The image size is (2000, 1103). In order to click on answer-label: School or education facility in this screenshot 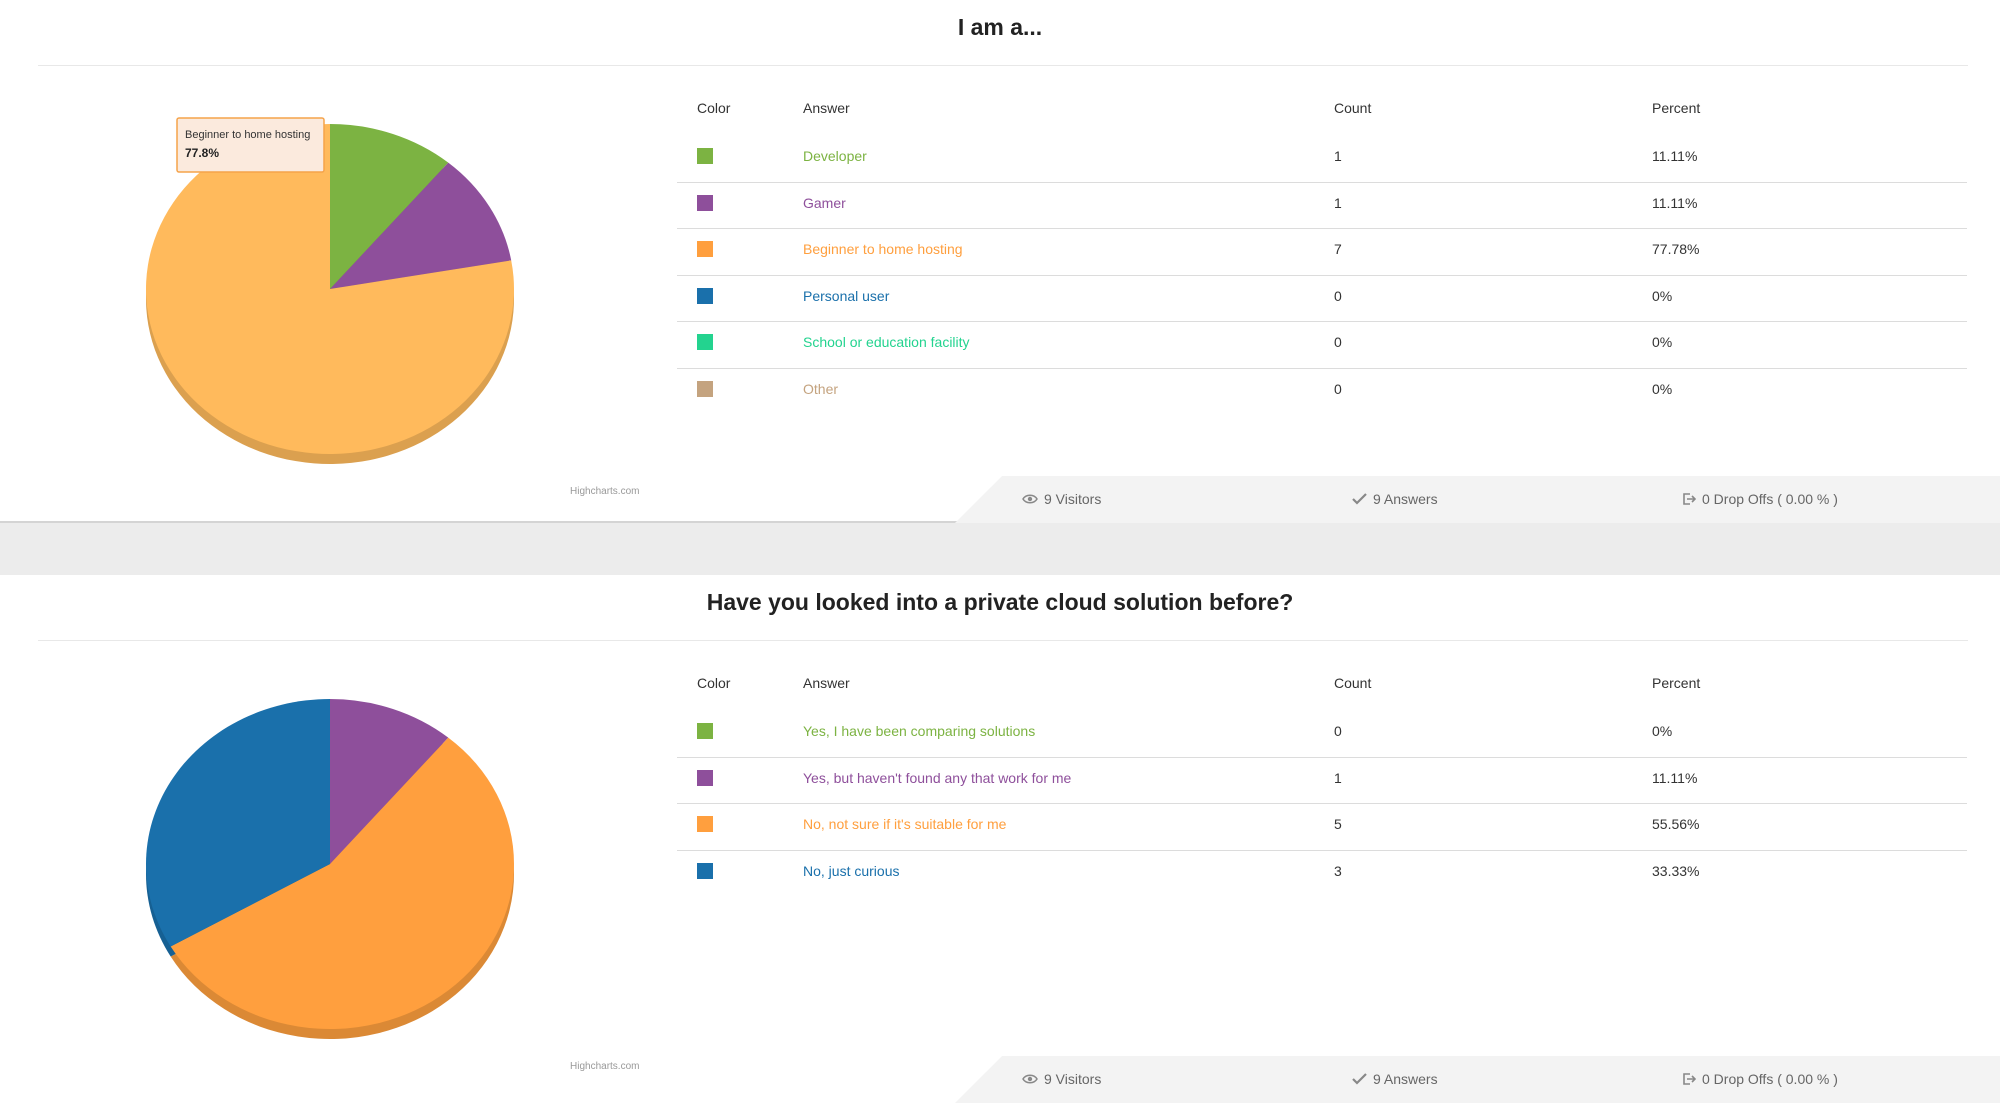, I will do `click(886, 342)`.